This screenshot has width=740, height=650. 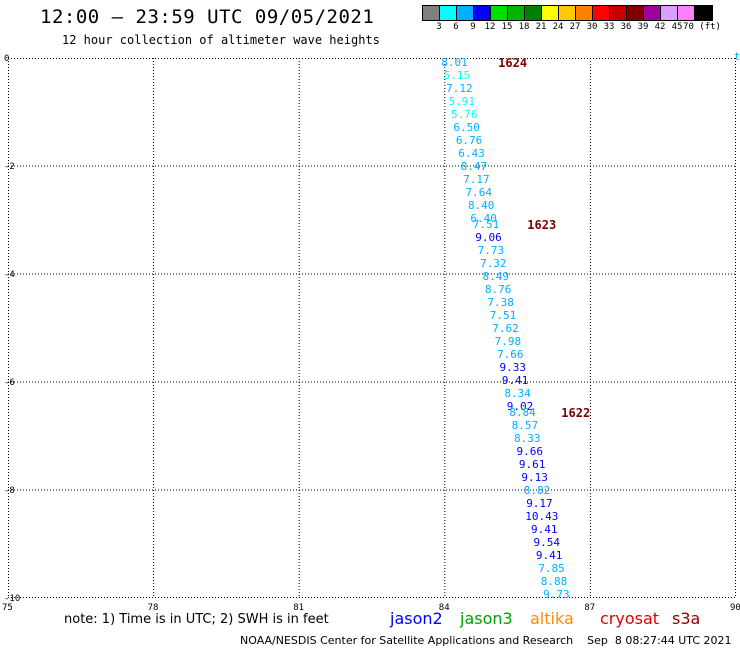 I want to click on legend-tick-label: 15, so click(x=507, y=27).